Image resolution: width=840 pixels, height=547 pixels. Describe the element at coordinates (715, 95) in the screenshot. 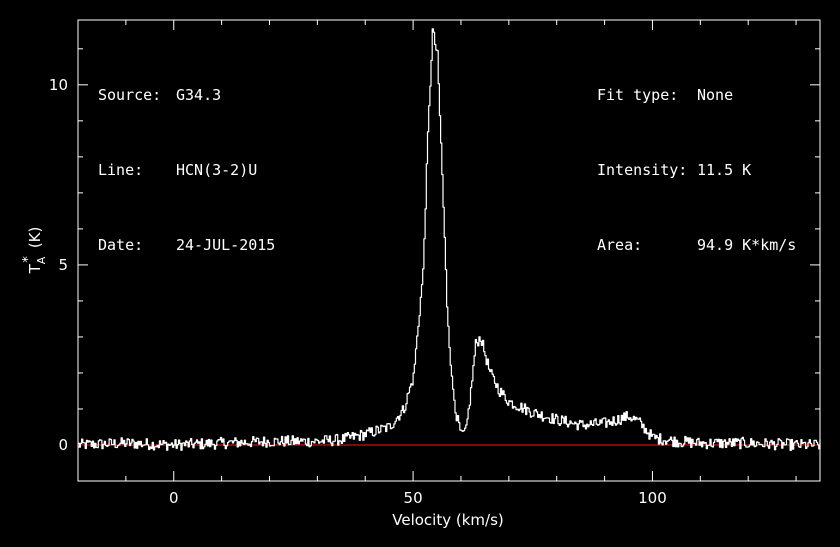

I see `fit-type-value: None` at that location.